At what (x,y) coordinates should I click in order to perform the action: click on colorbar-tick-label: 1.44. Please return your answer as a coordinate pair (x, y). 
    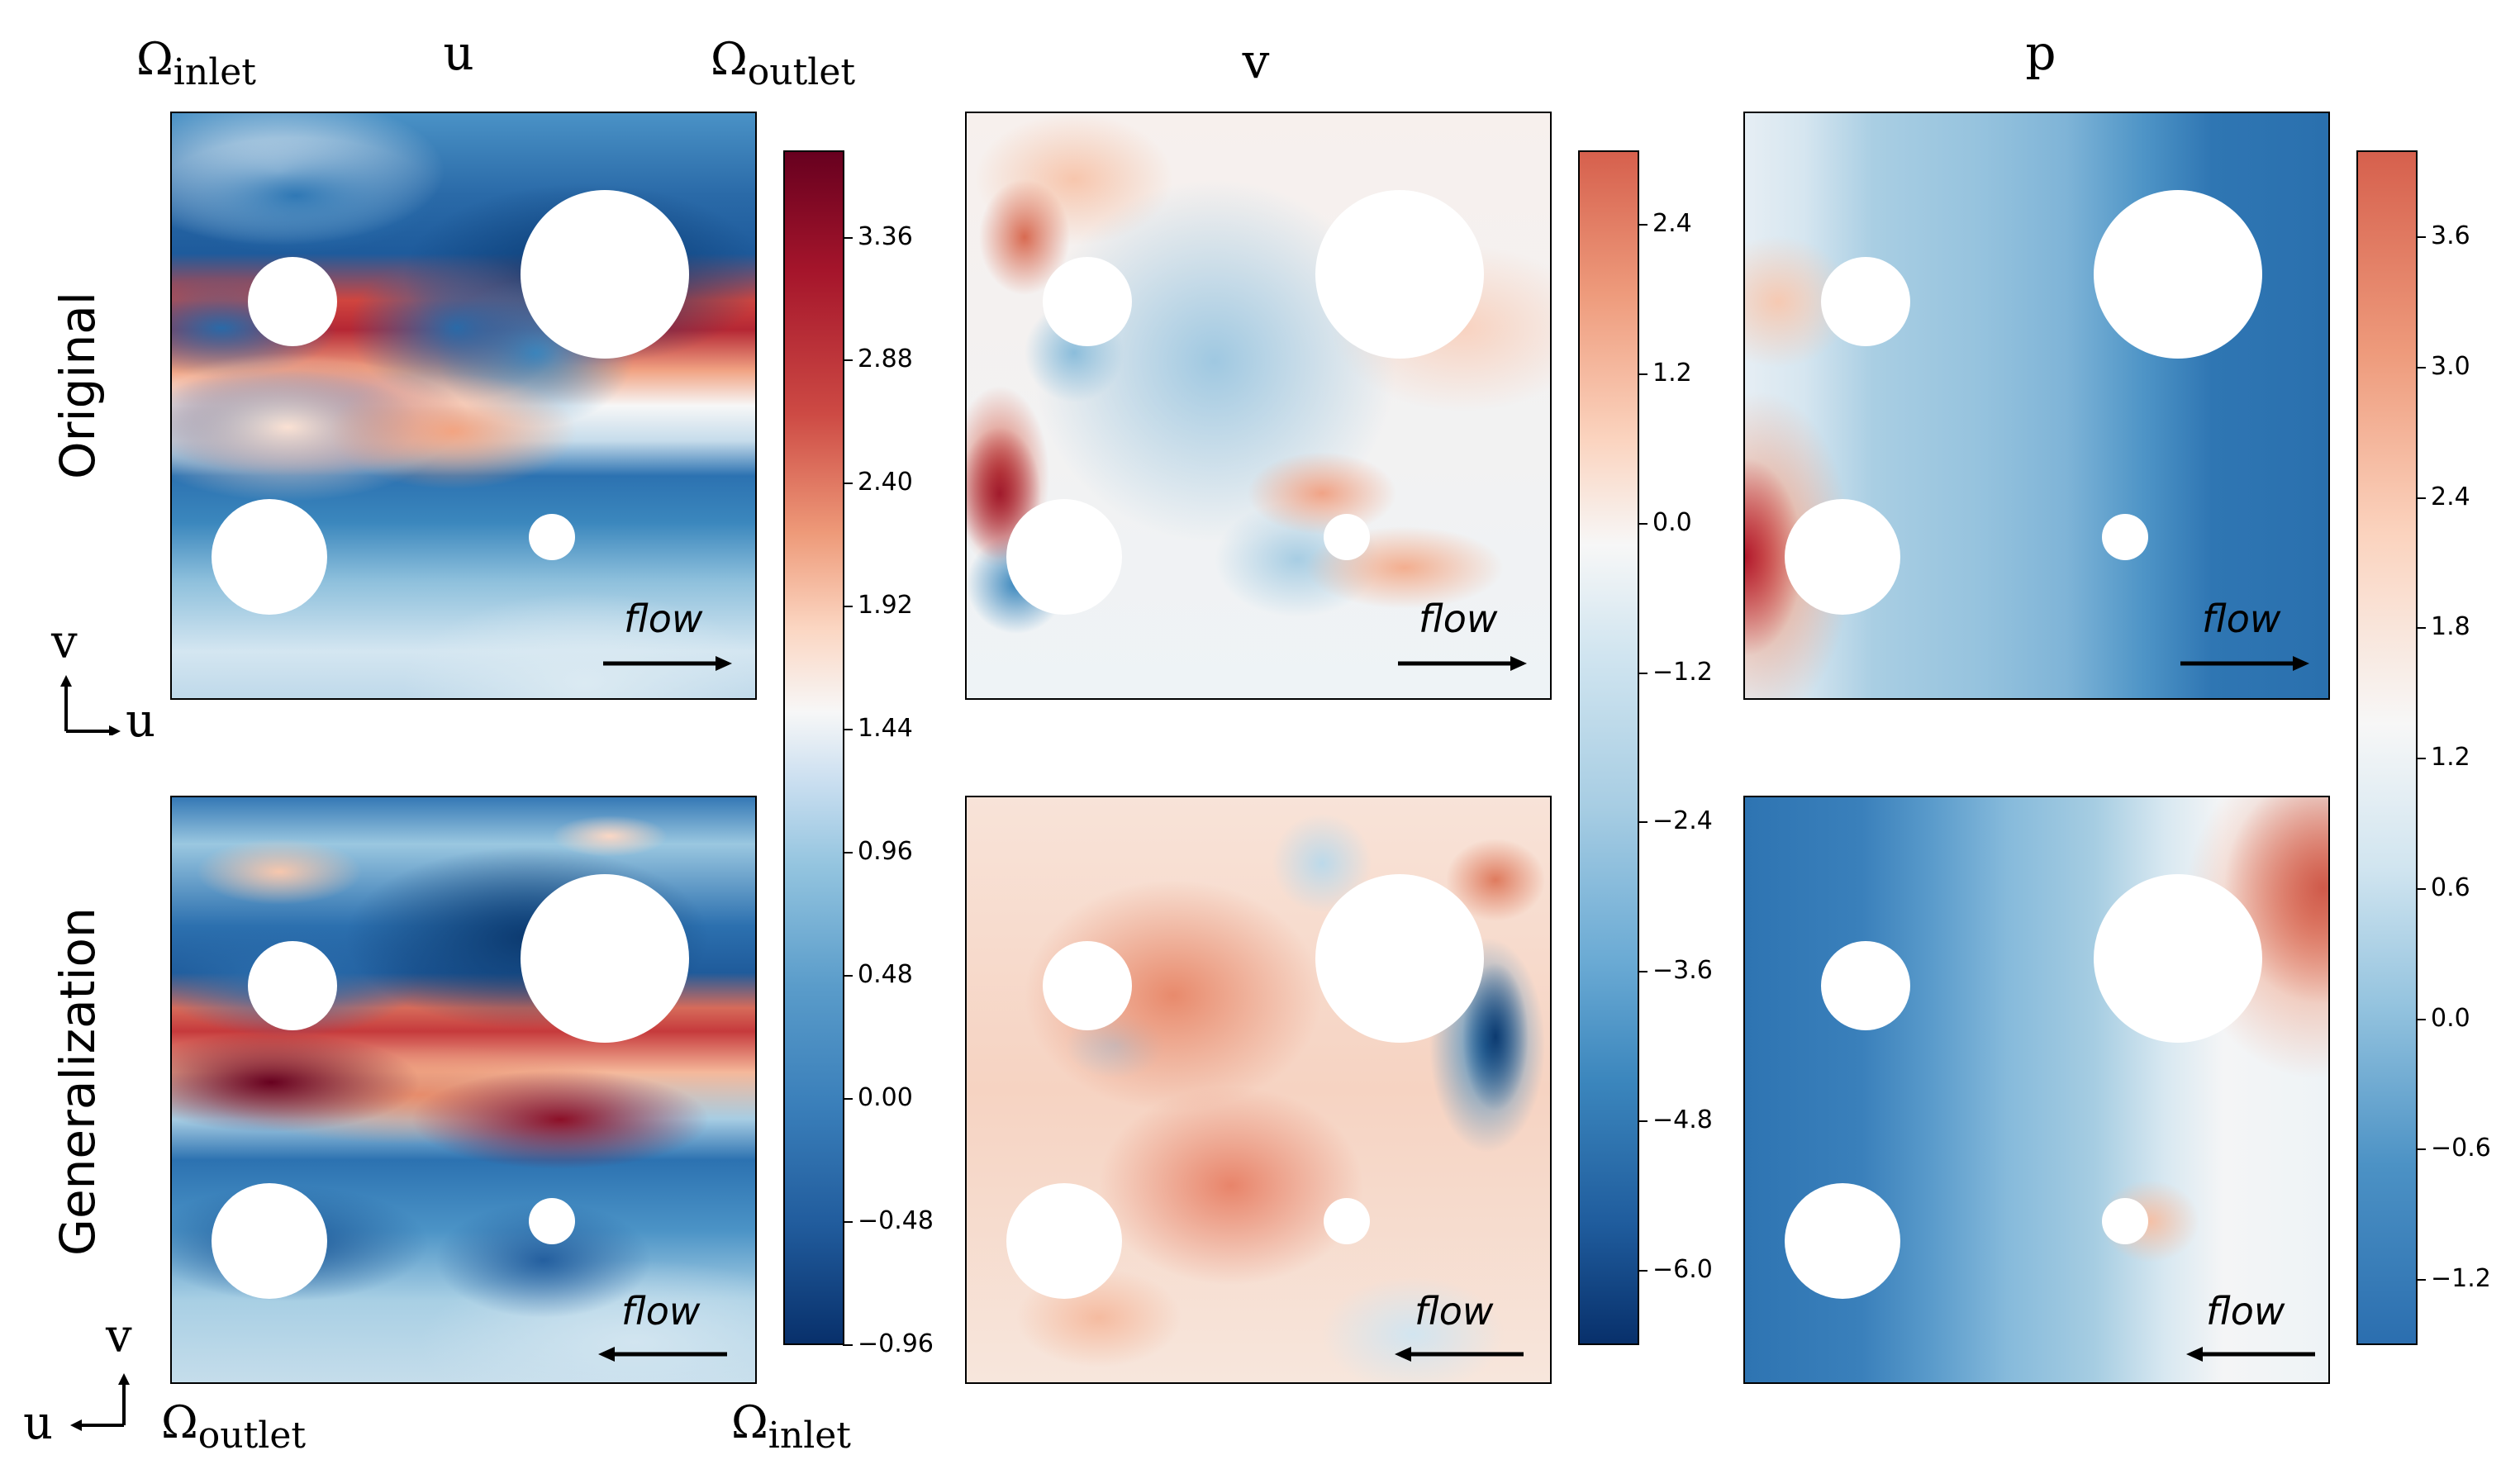
    Looking at the image, I should click on (885, 729).